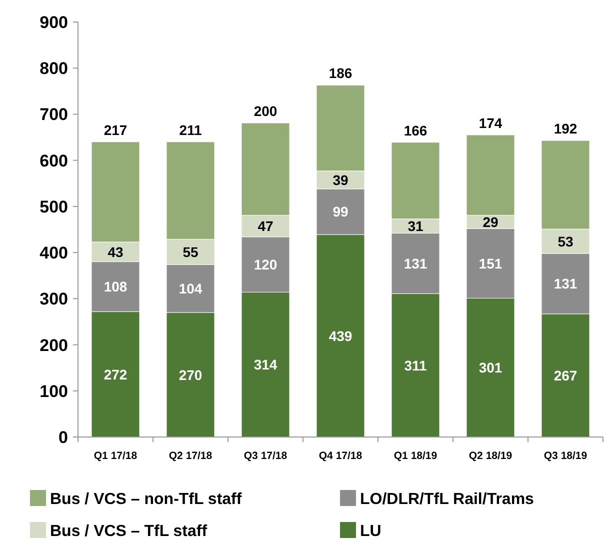 The image size is (611, 542). I want to click on y-tick-label: 400, so click(54, 253).